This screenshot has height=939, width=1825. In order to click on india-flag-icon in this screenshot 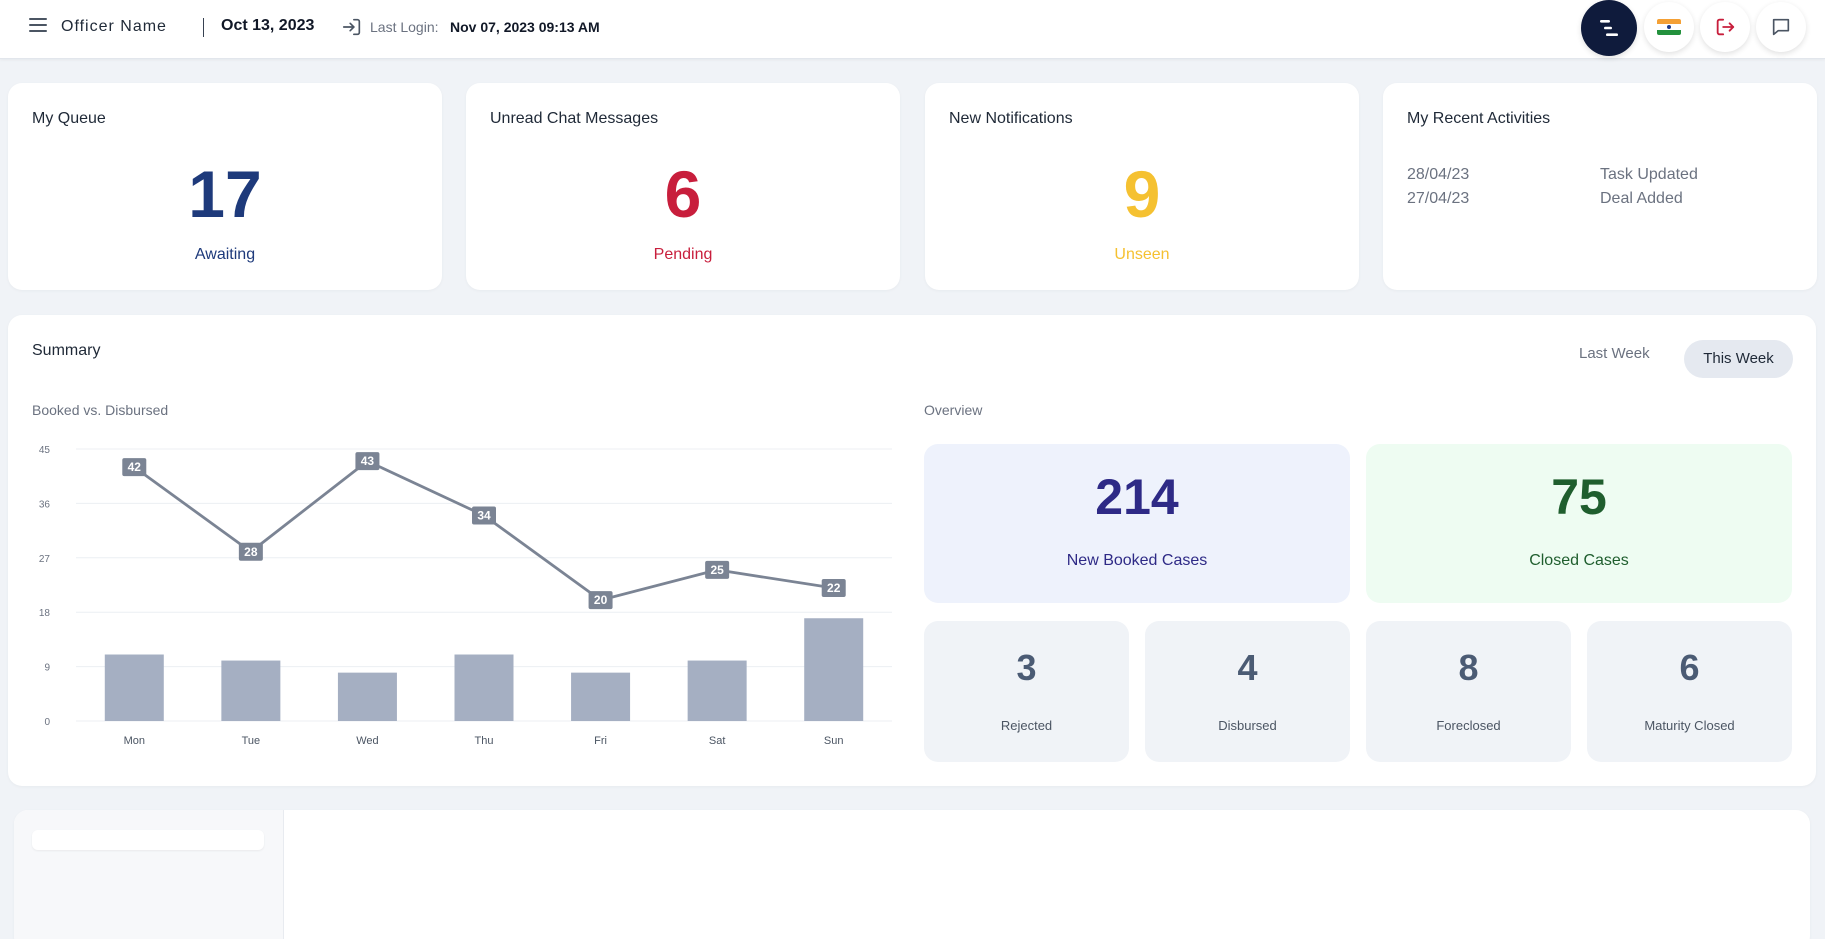, I will do `click(1669, 27)`.